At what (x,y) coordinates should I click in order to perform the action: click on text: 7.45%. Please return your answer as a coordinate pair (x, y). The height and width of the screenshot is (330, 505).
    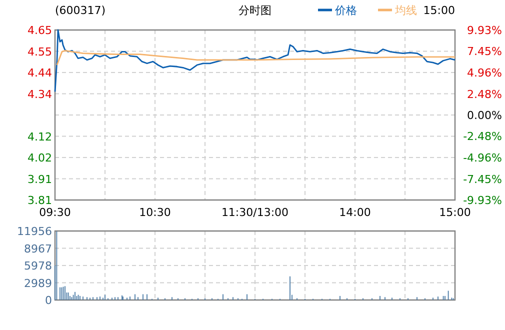
    Looking at the image, I should click on (484, 51).